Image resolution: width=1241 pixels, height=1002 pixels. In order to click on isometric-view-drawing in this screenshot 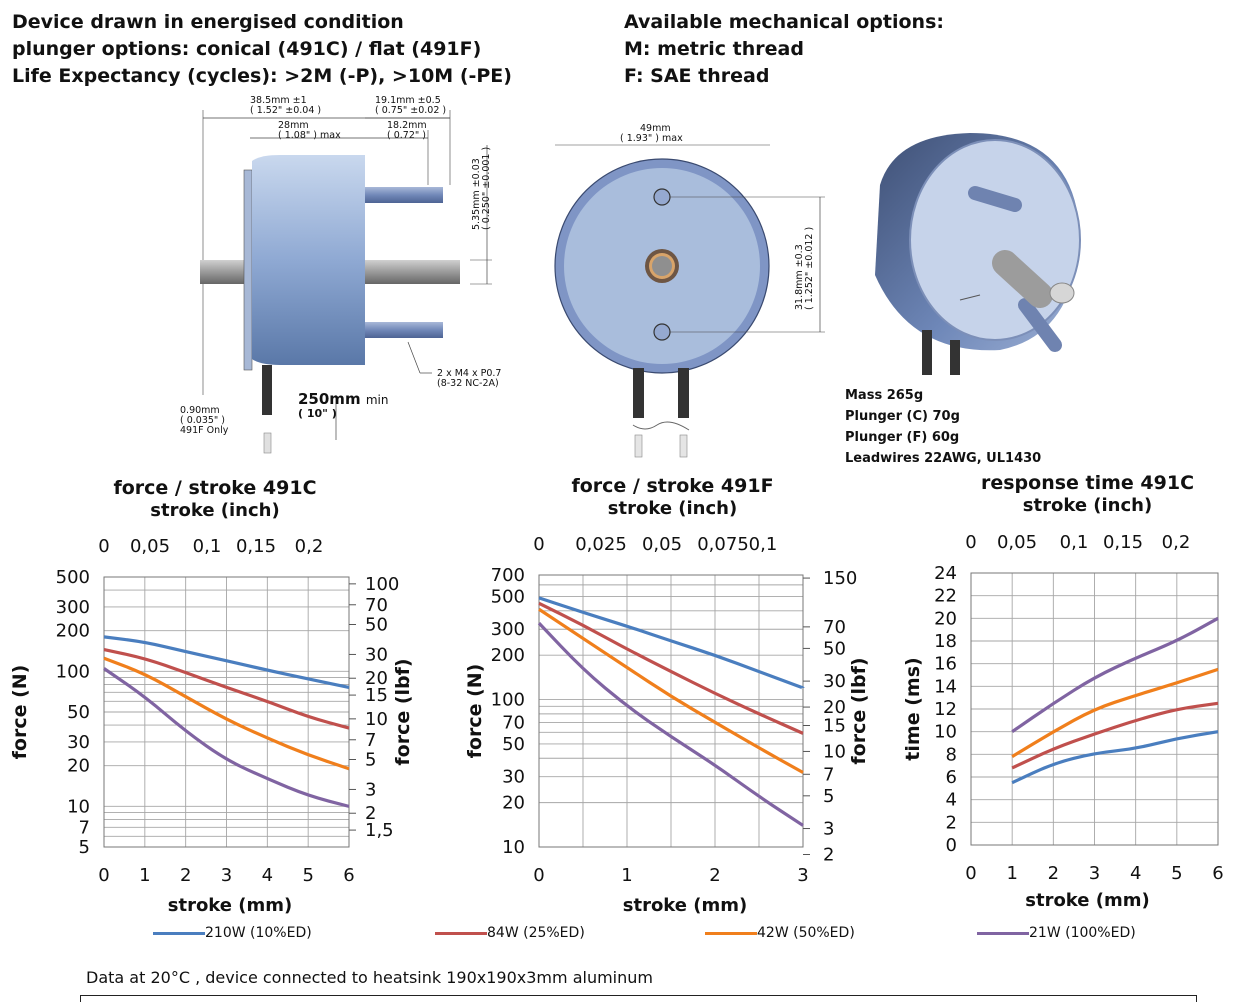, I will do `click(978, 254)`.